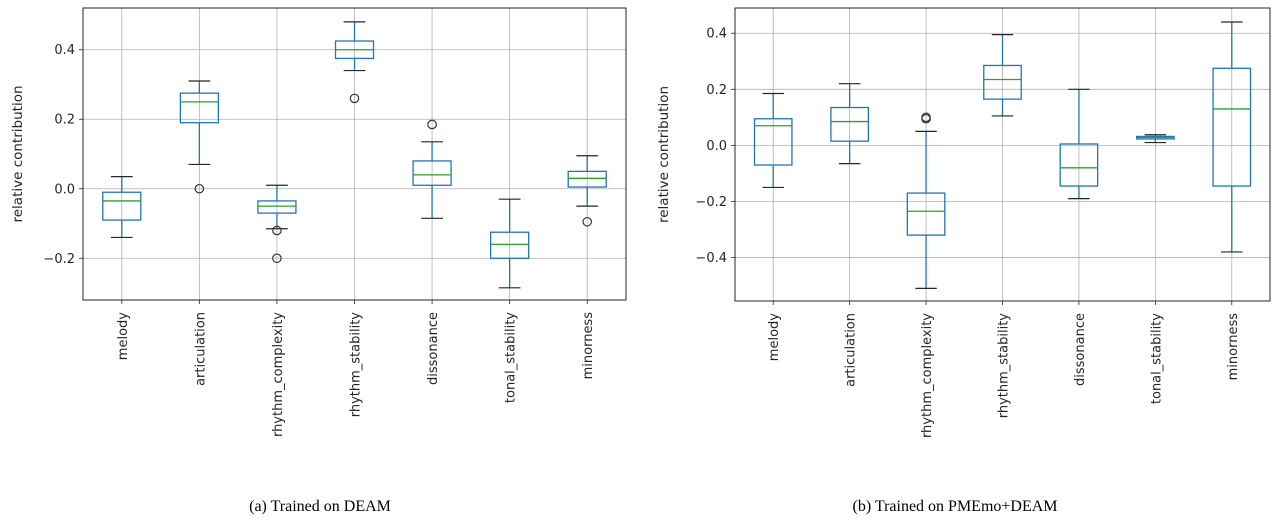 This screenshot has height=531, width=1277. Describe the element at coordinates (955, 506) in the screenshot. I see `caption-chart-b: (b) Trained on PMEmo+DEAM` at that location.